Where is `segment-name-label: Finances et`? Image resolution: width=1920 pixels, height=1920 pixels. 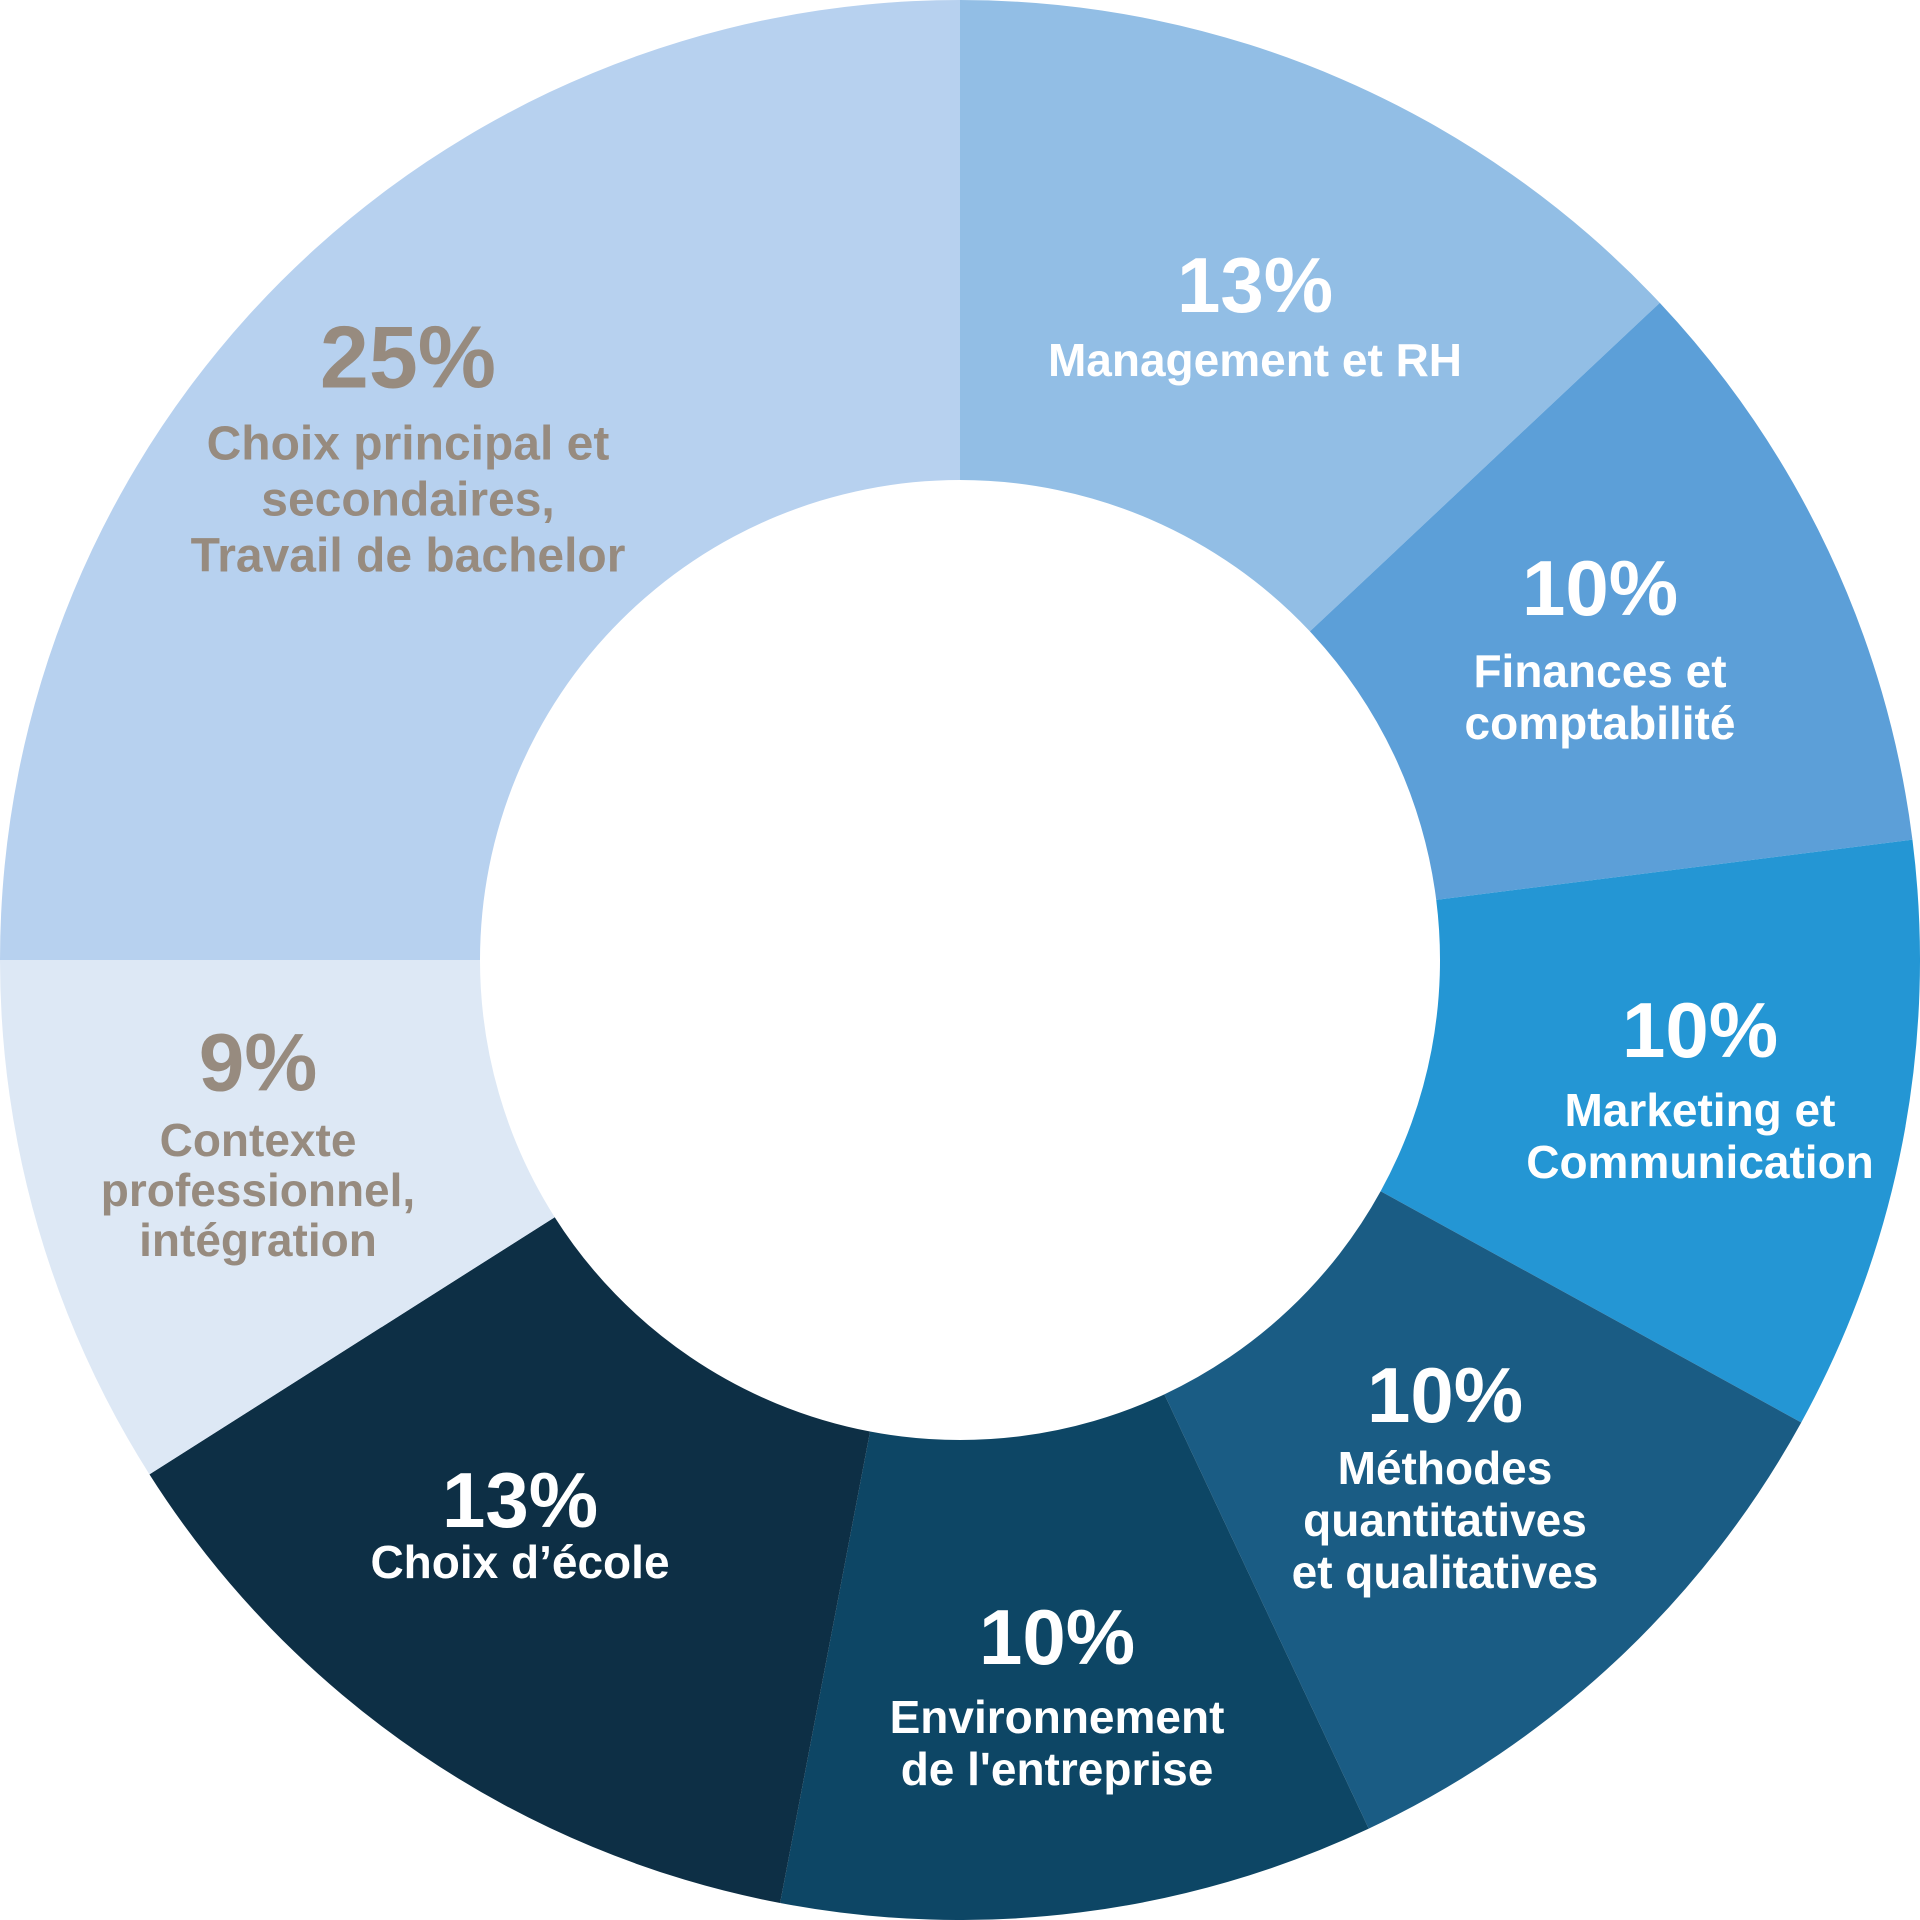 segment-name-label: Finances et is located at coordinates (1599, 671).